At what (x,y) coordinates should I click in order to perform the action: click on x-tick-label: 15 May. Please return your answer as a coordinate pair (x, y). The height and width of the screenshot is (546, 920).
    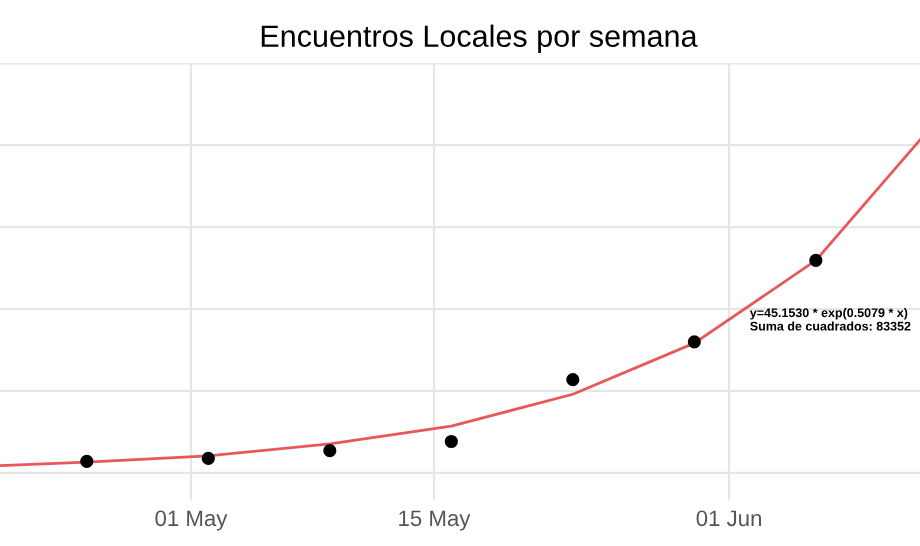
    Looking at the image, I should click on (435, 520).